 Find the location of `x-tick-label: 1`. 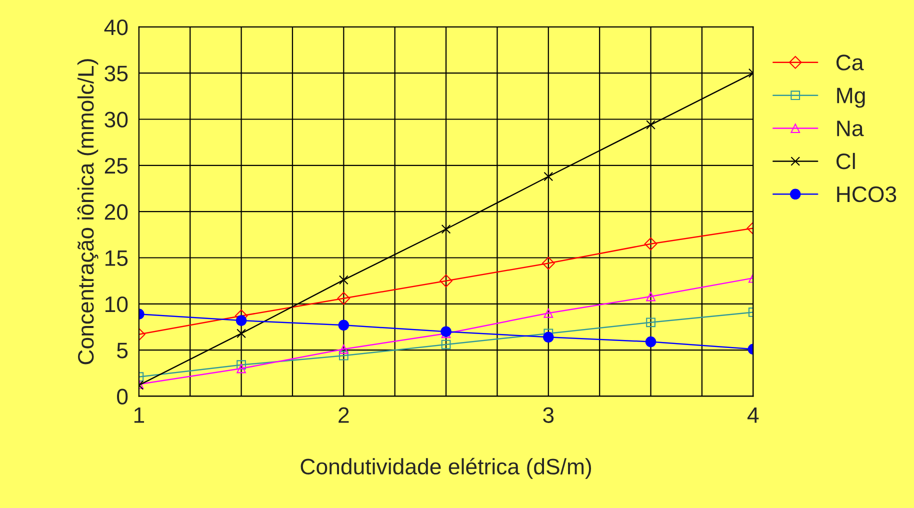

x-tick-label: 1 is located at coordinates (139, 415).